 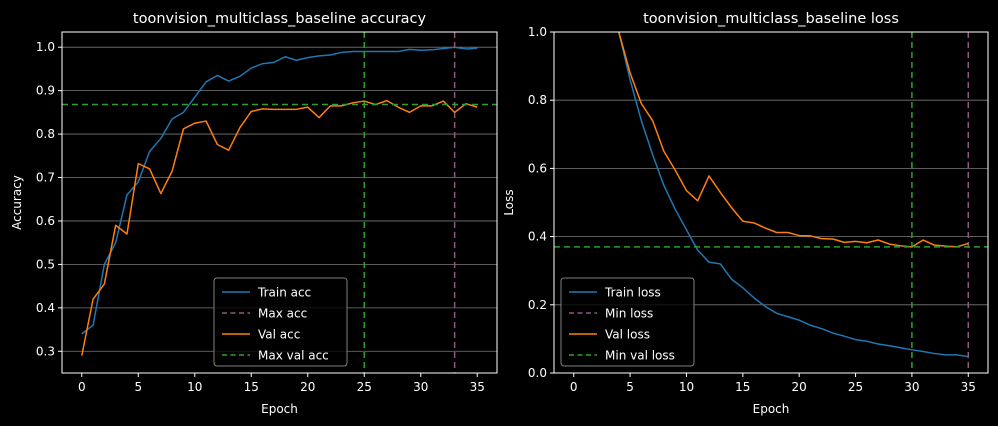 I want to click on legend: Train acc Max acc Val acc Max val acc, so click(x=280, y=322).